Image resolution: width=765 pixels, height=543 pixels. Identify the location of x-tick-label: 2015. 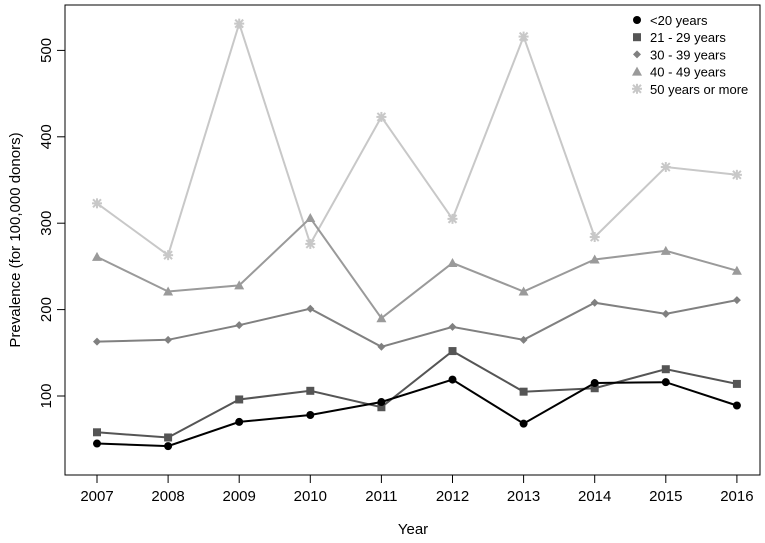
(665, 496).